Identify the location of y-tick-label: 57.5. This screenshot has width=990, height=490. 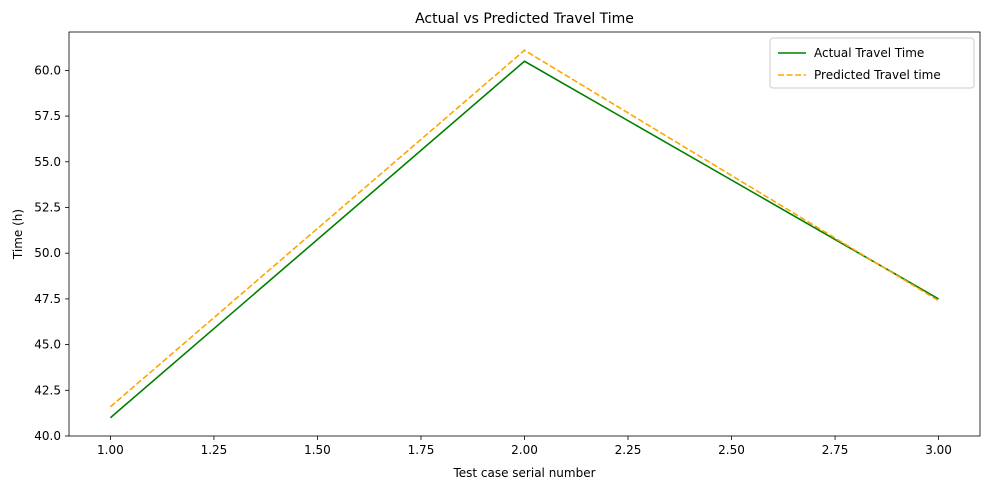
(47, 116).